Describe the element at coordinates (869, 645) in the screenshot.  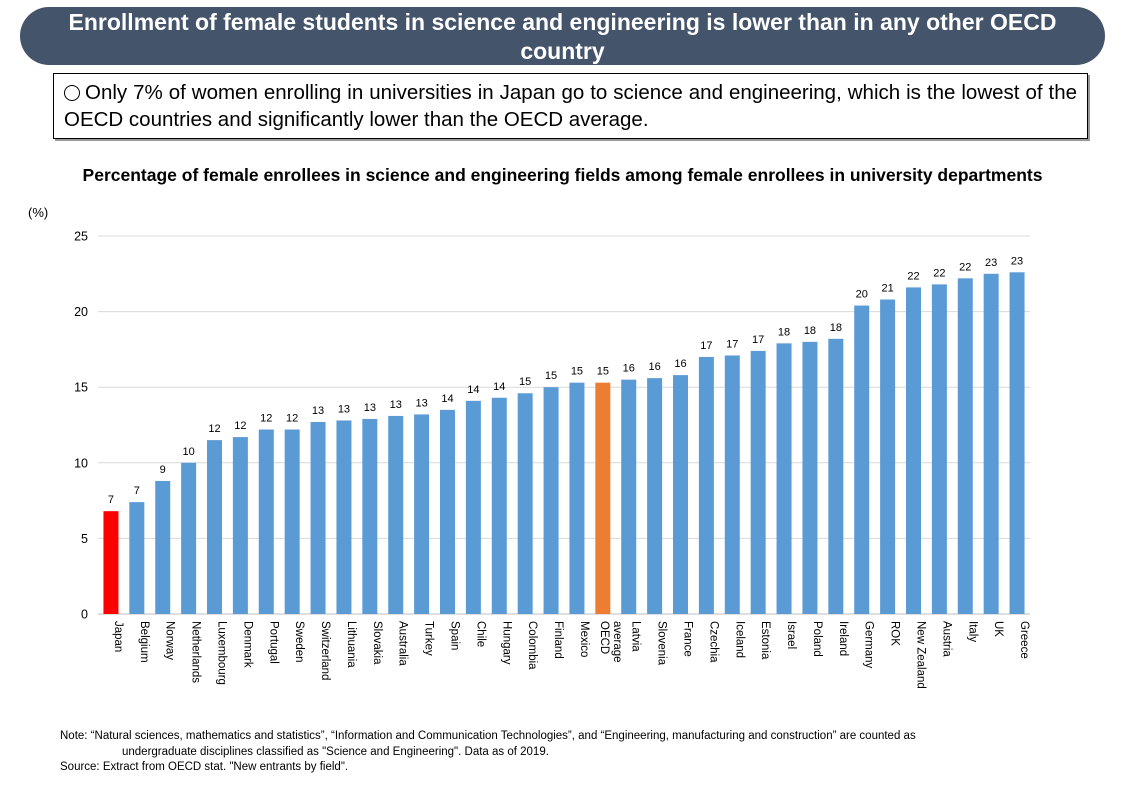
I see `x-tick-label: Germany` at that location.